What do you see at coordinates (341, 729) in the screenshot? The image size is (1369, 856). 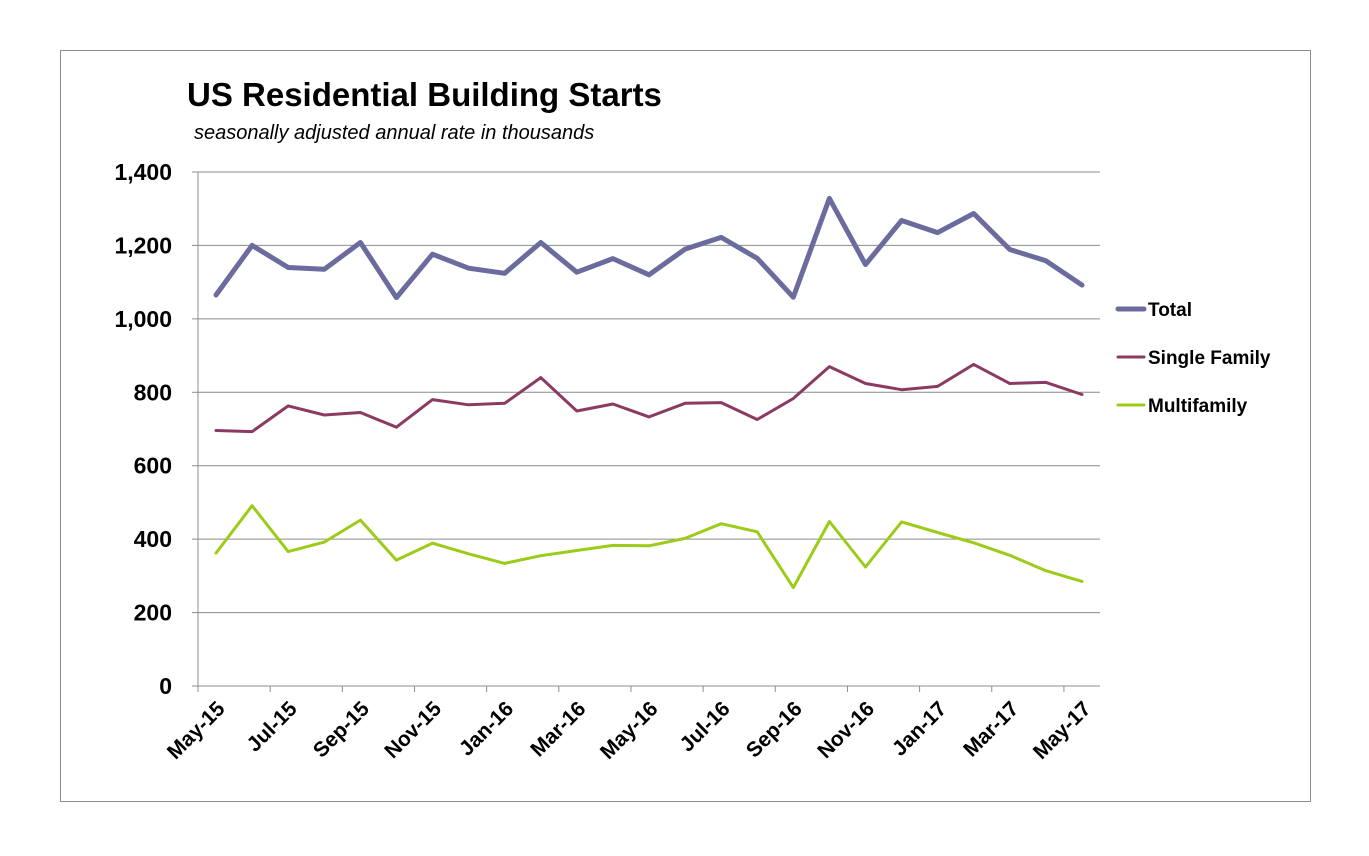 I see `x-tick-label: Sep-15` at bounding box center [341, 729].